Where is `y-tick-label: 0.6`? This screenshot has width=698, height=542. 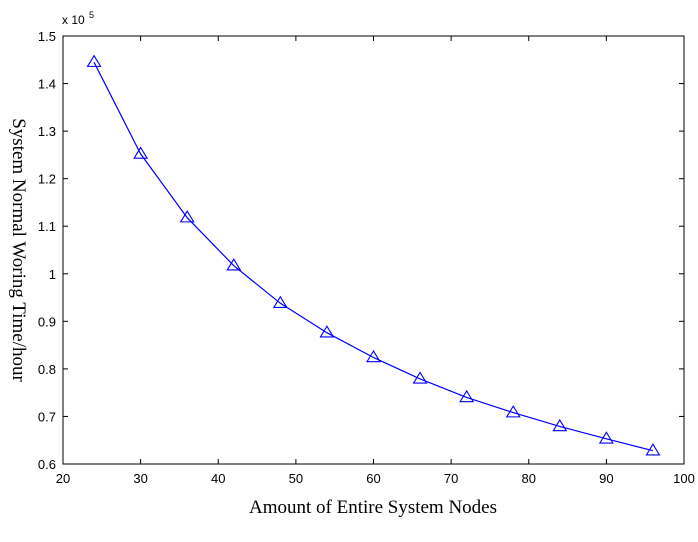 y-tick-label: 0.6 is located at coordinates (47, 464).